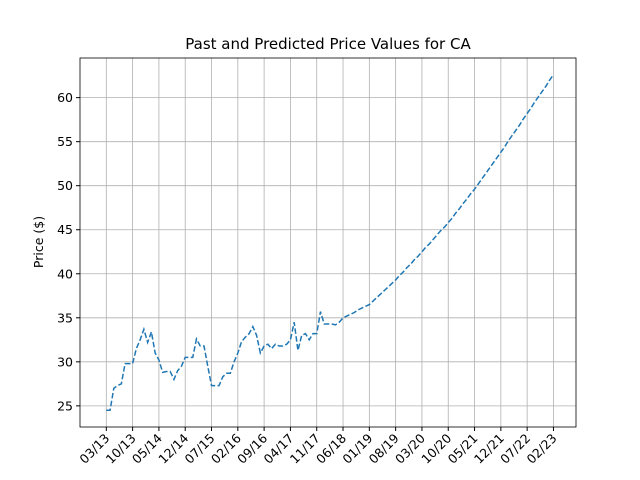 The width and height of the screenshot is (640, 480). Describe the element at coordinates (541, 449) in the screenshot. I see `x-tick-label: 02/23` at that location.